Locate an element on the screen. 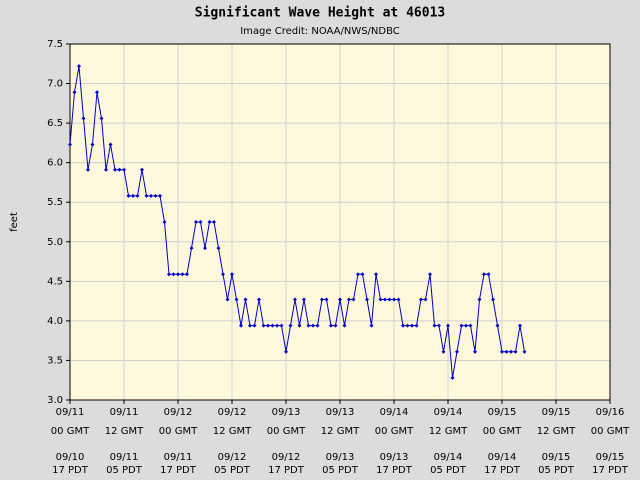 The image size is (640, 480). y-tick-label: 4.0 is located at coordinates (55, 321).